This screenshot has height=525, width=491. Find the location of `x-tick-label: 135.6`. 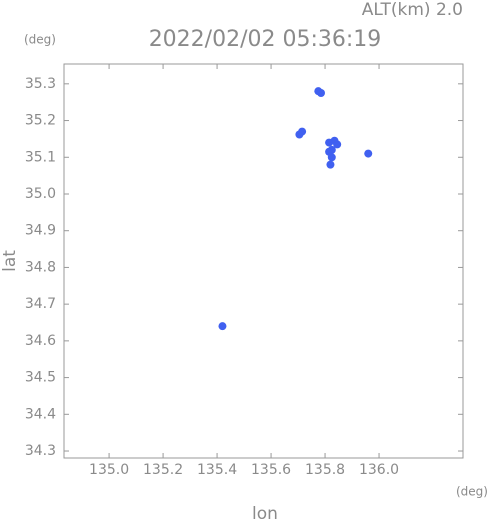

x-tick-label: 135.6 is located at coordinates (271, 470).